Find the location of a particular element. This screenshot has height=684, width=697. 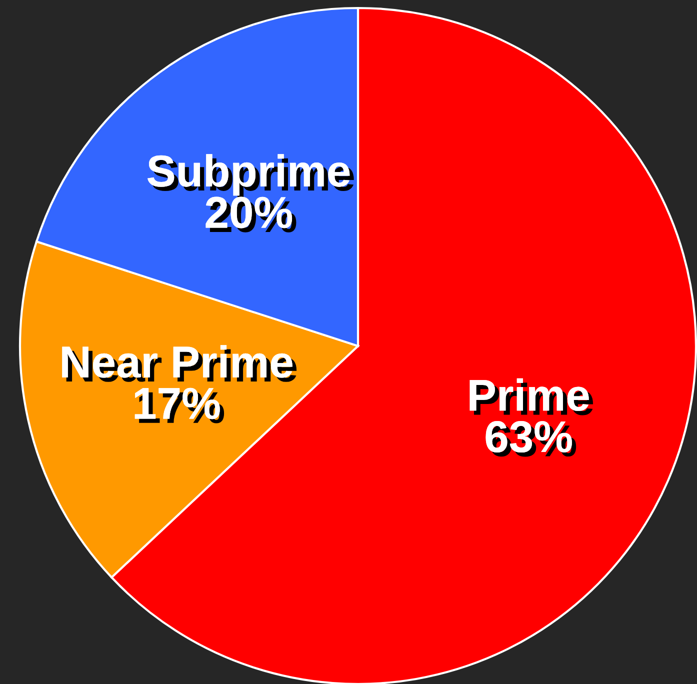

data-label: 63% is located at coordinates (531, 439).